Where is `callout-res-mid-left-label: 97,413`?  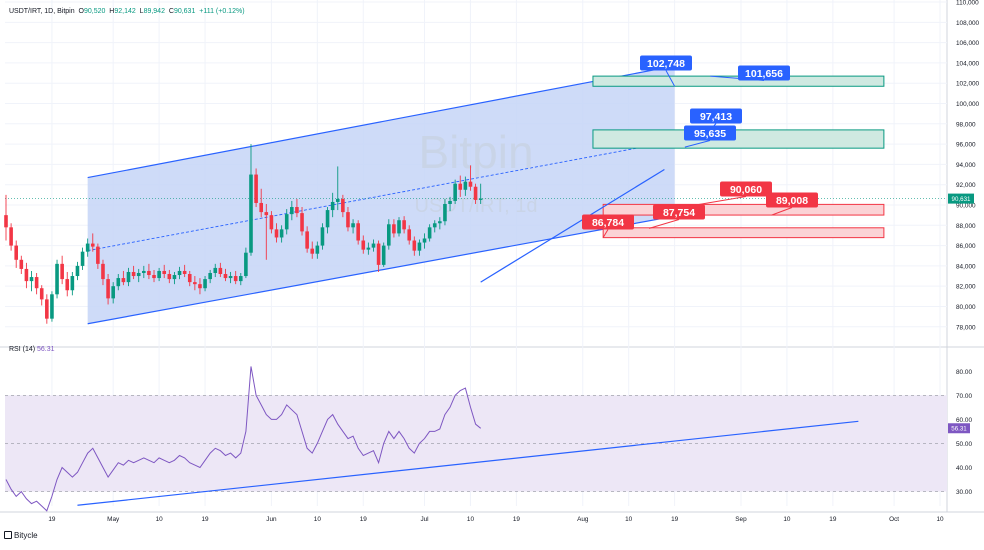 callout-res-mid-left-label: 97,413 is located at coordinates (716, 117).